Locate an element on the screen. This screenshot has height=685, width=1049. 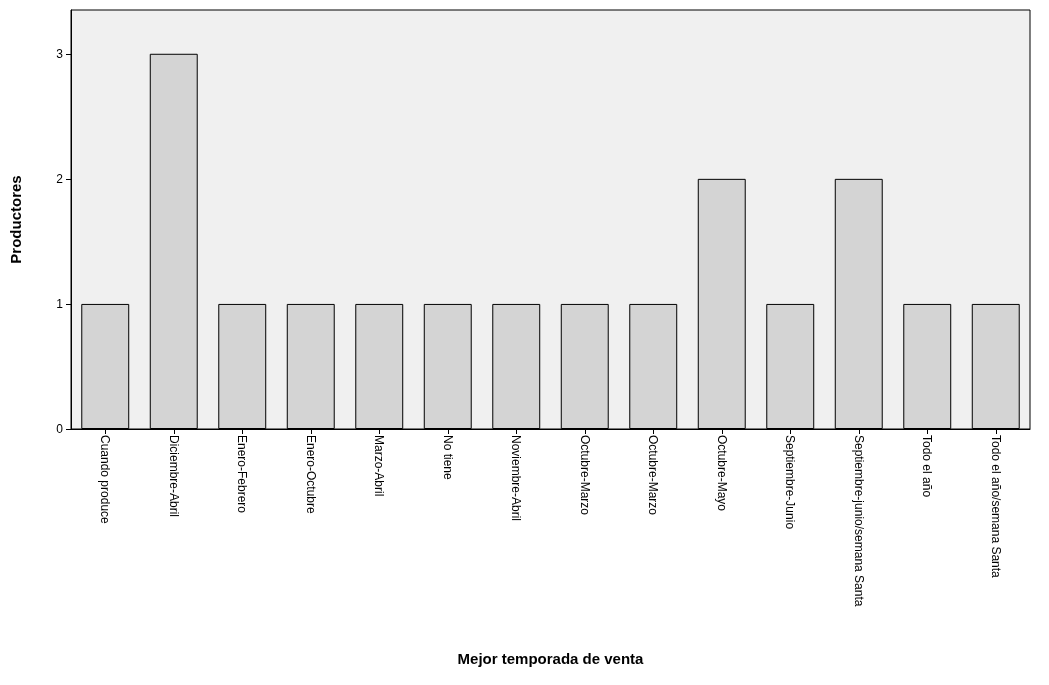
x-tick-label: No tiene is located at coordinates (447, 458).